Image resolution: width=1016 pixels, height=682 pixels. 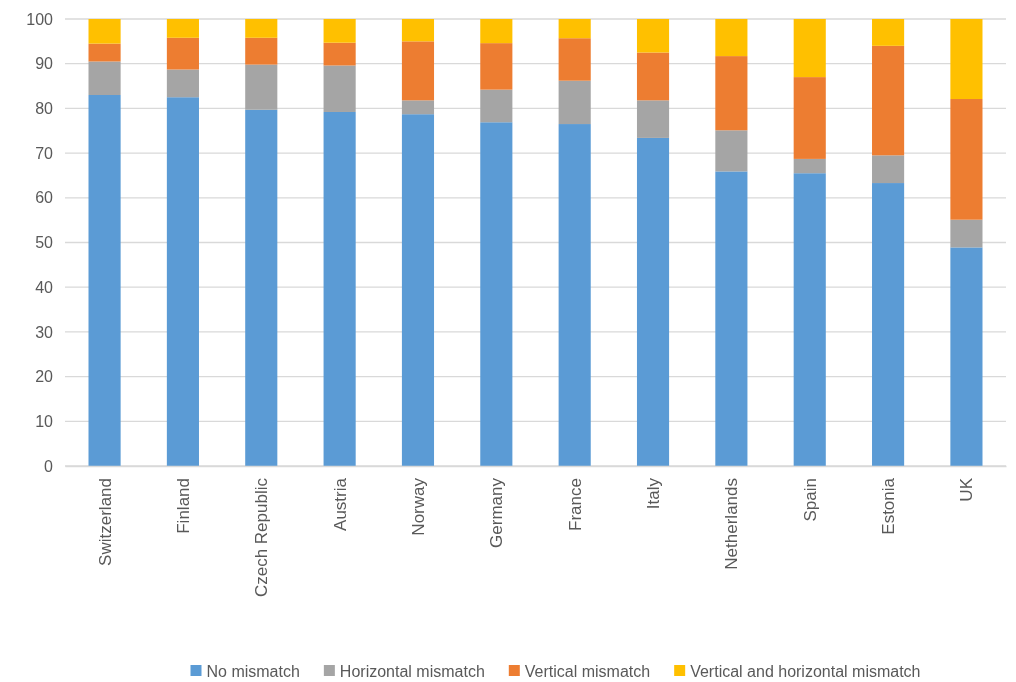 I want to click on y-tick-label: 100, so click(x=40, y=19).